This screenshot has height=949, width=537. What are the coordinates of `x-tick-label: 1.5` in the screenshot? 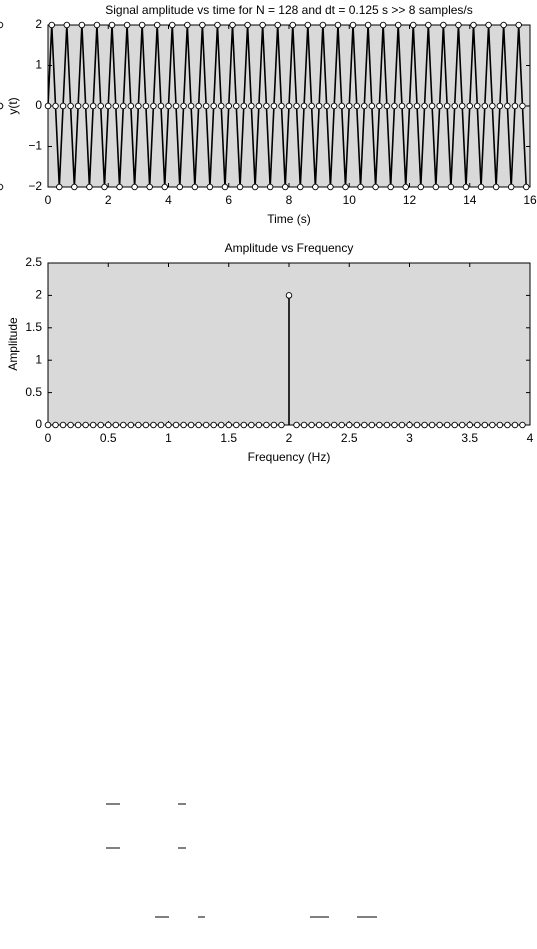 It's located at (228, 438).